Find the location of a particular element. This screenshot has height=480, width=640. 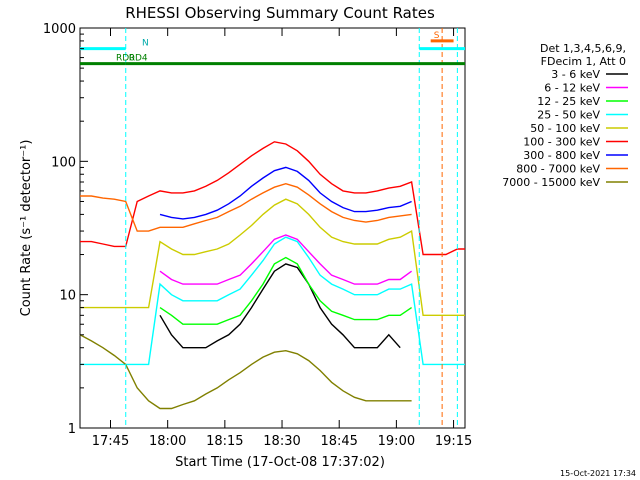

state-label-4: S is located at coordinates (437, 36).